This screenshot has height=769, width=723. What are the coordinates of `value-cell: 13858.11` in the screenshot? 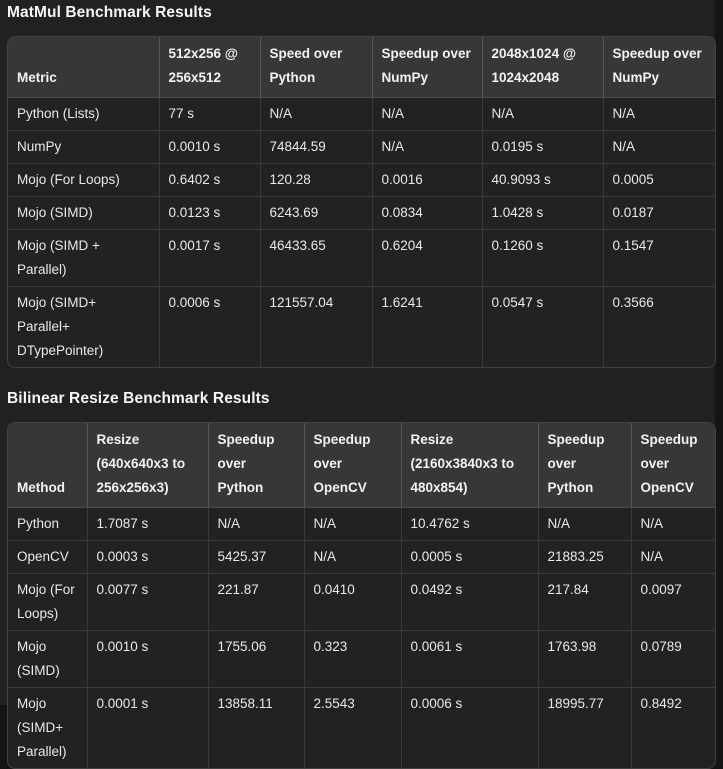 It's located at (256, 727).